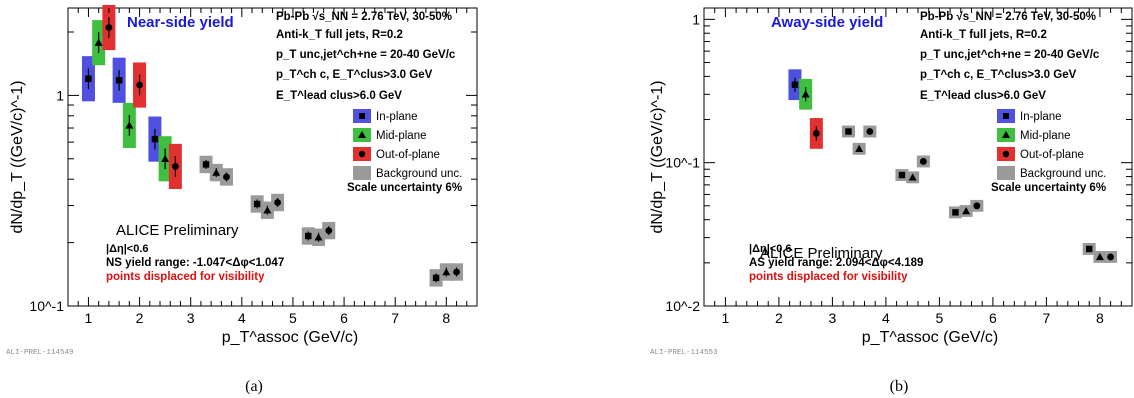 Image resolution: width=1134 pixels, height=398 pixels. I want to click on data-marks, so click(953, 166).